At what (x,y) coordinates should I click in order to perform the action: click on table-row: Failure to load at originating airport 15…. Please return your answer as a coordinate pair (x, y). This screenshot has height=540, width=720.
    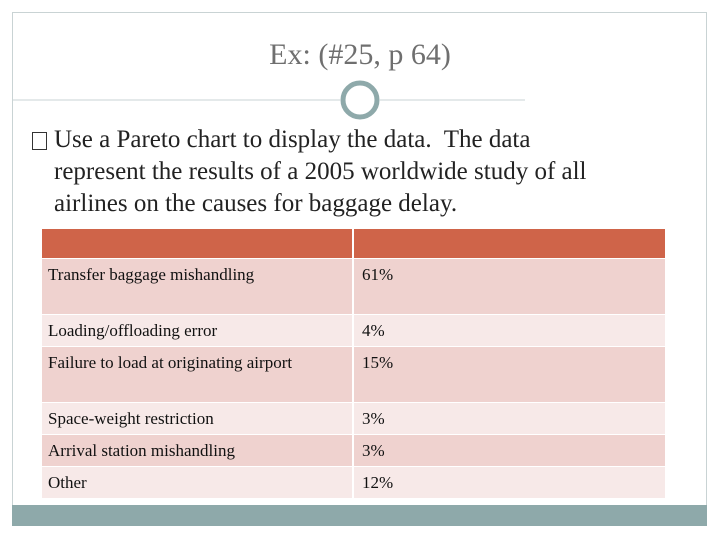
    Looking at the image, I should click on (353, 374).